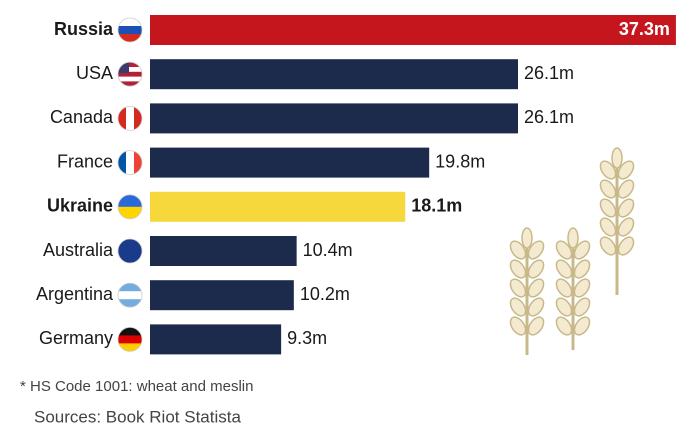 This screenshot has width=700, height=428. What do you see at coordinates (136, 386) in the screenshot?
I see `note: * HS Code 1001: wheat and meslin` at bounding box center [136, 386].